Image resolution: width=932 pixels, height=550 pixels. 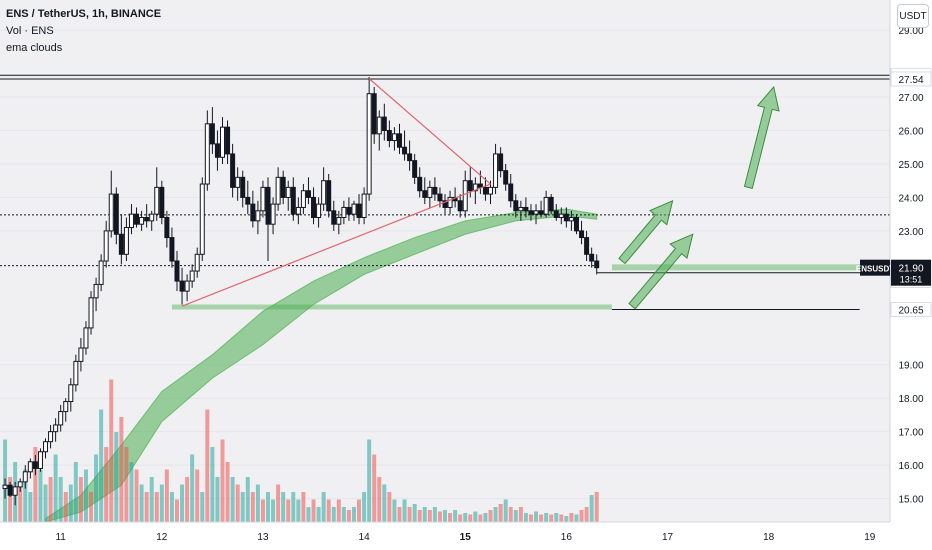 I want to click on volume-indicator-label: Vol · ENS, so click(x=30, y=31).